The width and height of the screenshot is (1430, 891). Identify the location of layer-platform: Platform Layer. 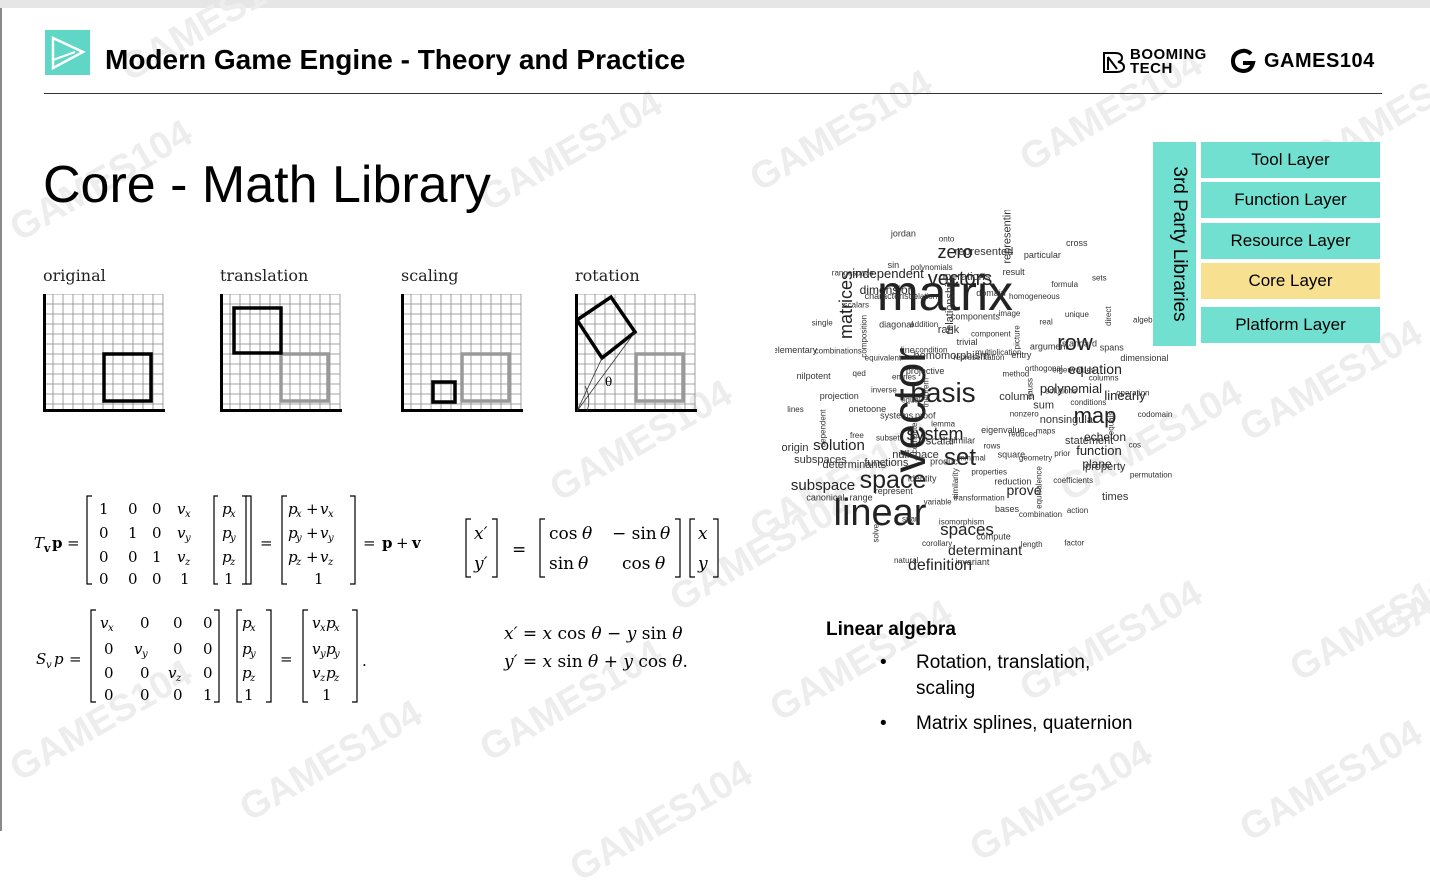
(1290, 325).